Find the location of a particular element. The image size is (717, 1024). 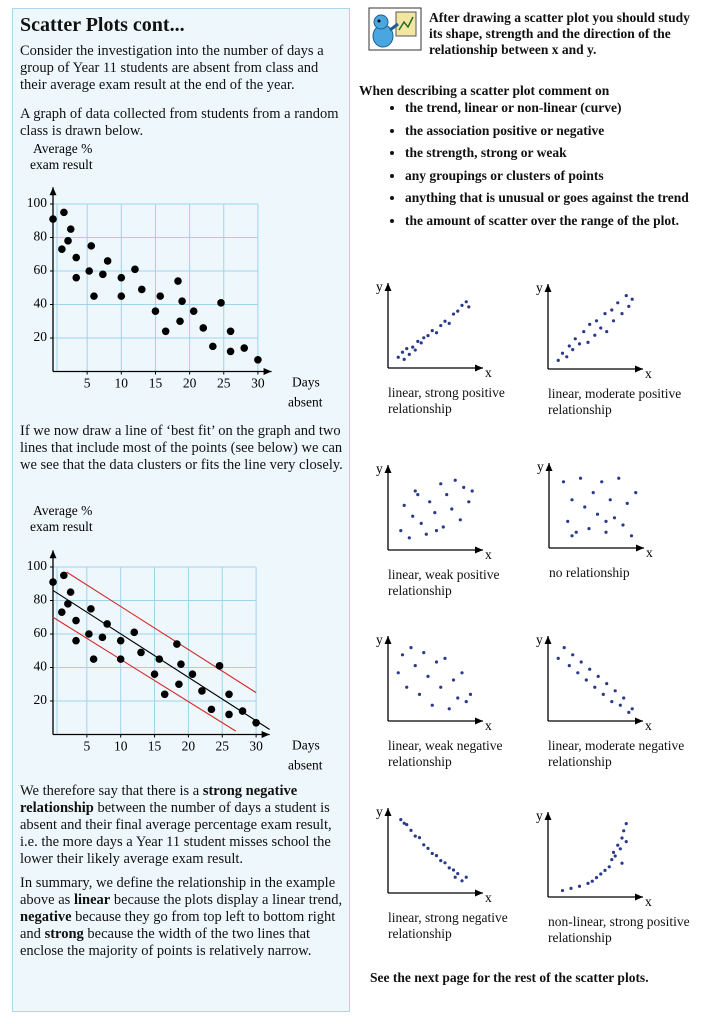

y-tick-label: 60 is located at coordinates (41, 269).